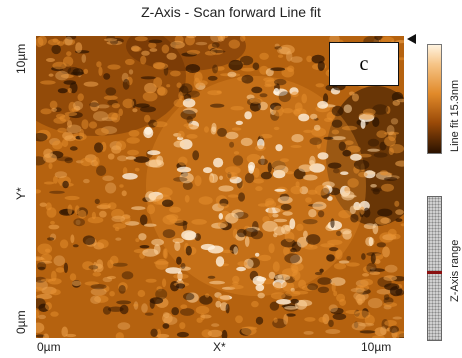  I want to click on y-axis-bottom-label: 0µm, so click(21, 322).